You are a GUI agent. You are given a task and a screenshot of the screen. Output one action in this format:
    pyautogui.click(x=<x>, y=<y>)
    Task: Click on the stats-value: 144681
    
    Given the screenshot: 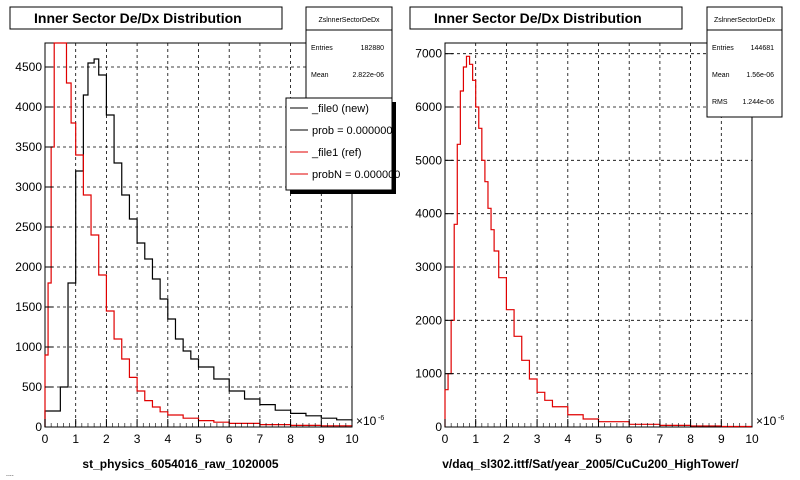 What is the action you would take?
    pyautogui.click(x=762, y=48)
    